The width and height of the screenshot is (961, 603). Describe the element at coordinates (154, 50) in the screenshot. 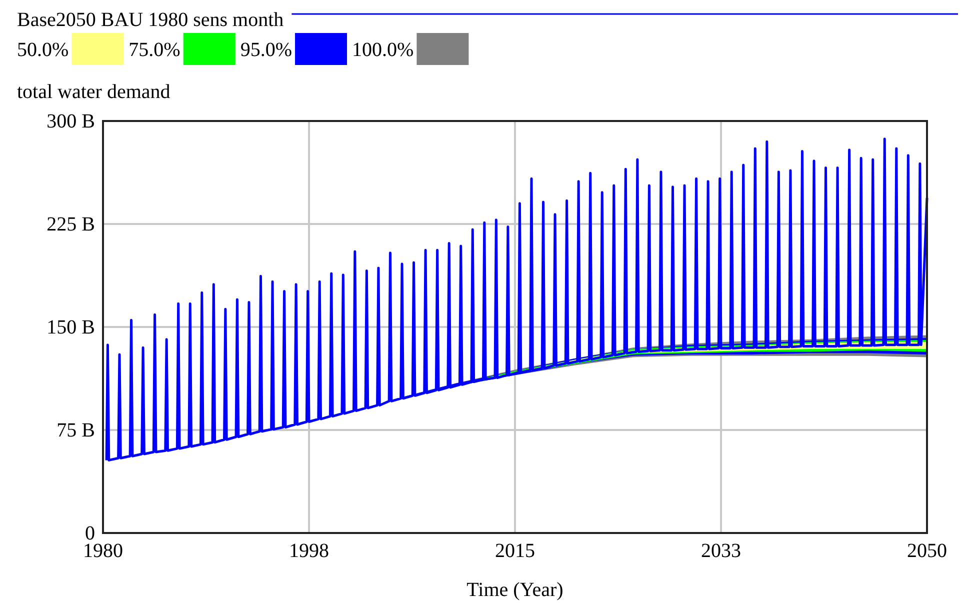

I see `legend-label: 75.0%` at that location.